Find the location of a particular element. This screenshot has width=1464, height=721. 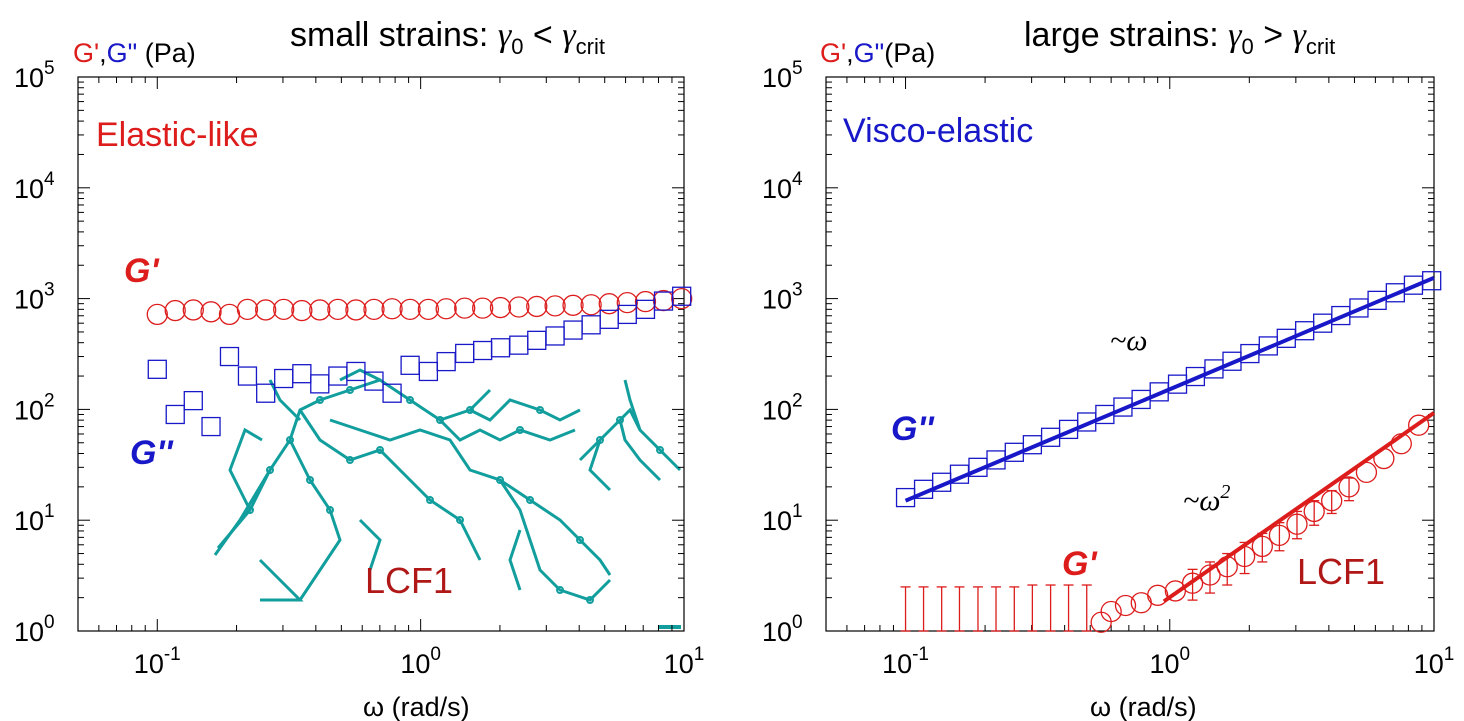

right-y-tick-label-exp: 1 is located at coordinates (797, 511).